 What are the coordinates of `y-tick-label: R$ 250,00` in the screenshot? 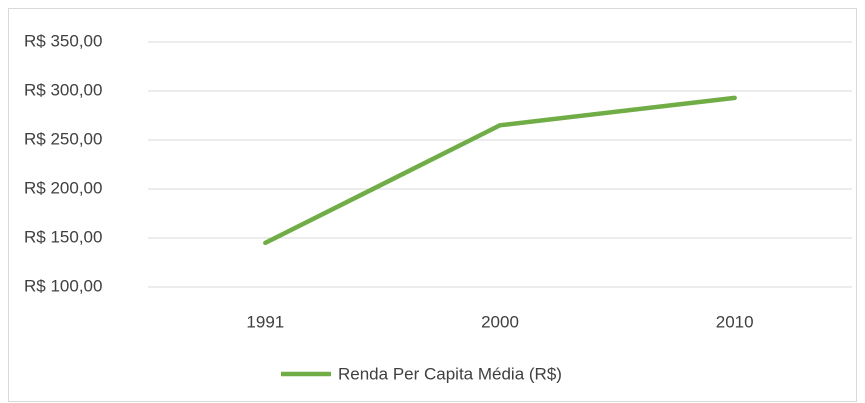 It's located at (63, 138).